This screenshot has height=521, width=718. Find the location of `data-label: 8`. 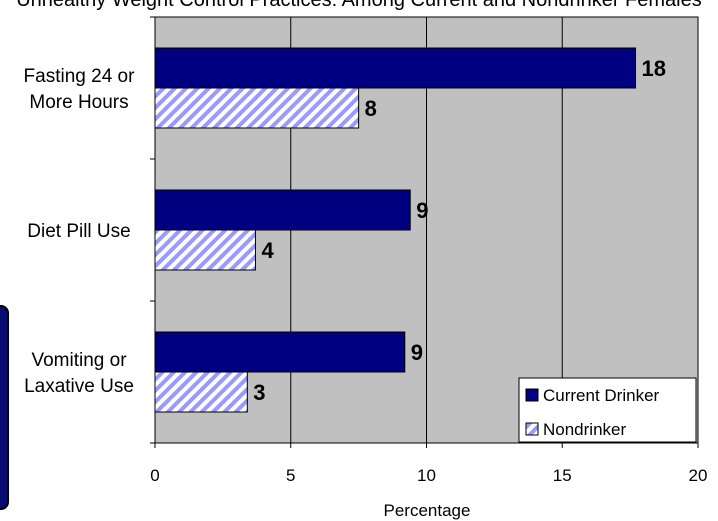

data-label: 8 is located at coordinates (371, 108).